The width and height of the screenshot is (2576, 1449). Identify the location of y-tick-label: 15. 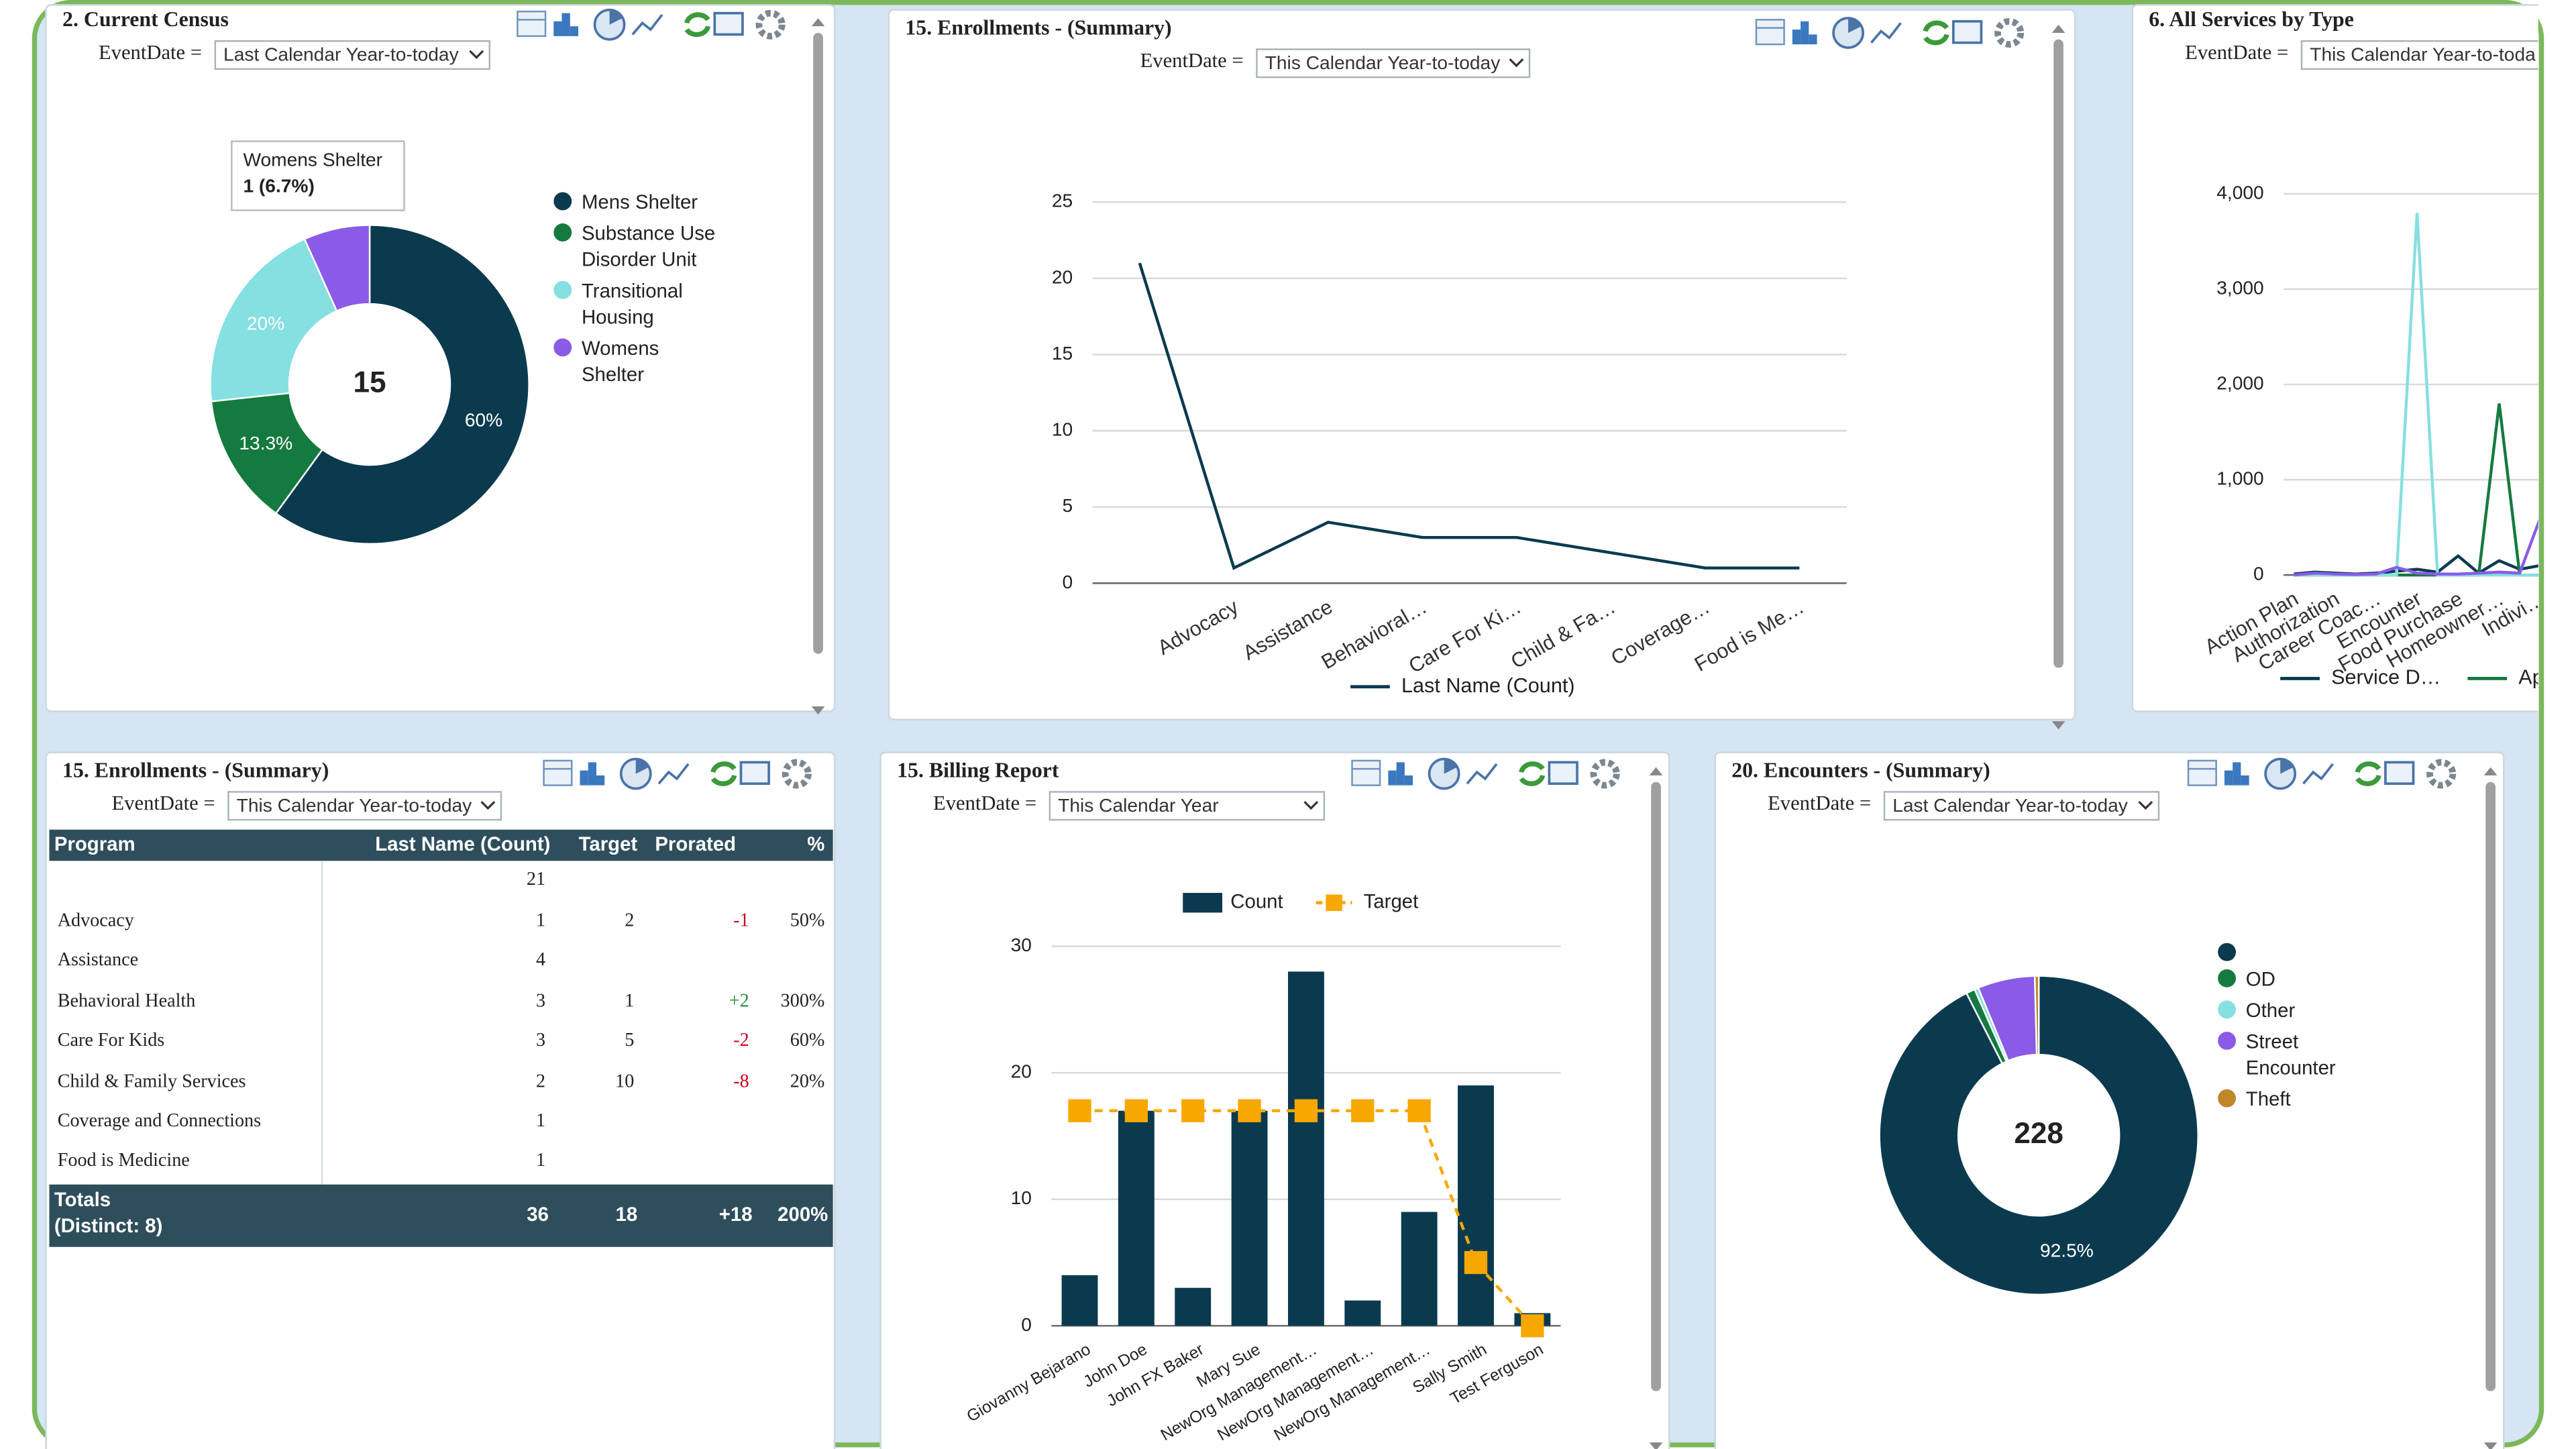
(1062, 353).